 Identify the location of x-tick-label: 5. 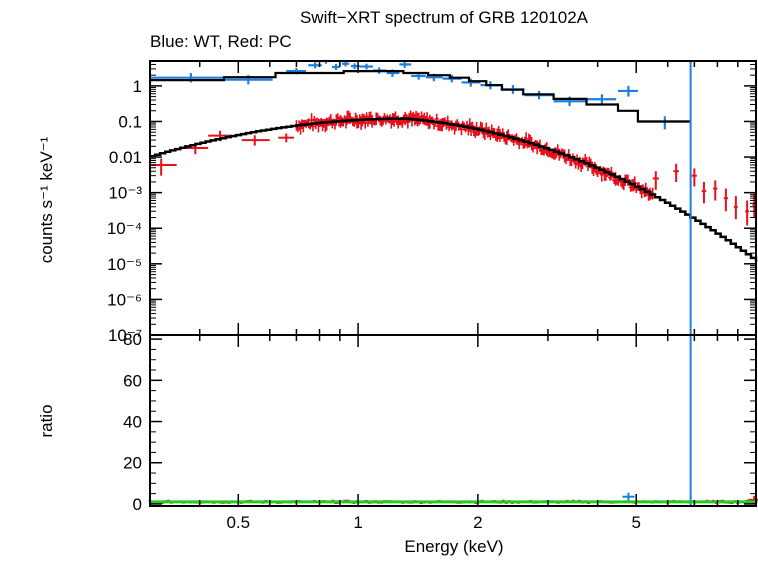
(635, 522).